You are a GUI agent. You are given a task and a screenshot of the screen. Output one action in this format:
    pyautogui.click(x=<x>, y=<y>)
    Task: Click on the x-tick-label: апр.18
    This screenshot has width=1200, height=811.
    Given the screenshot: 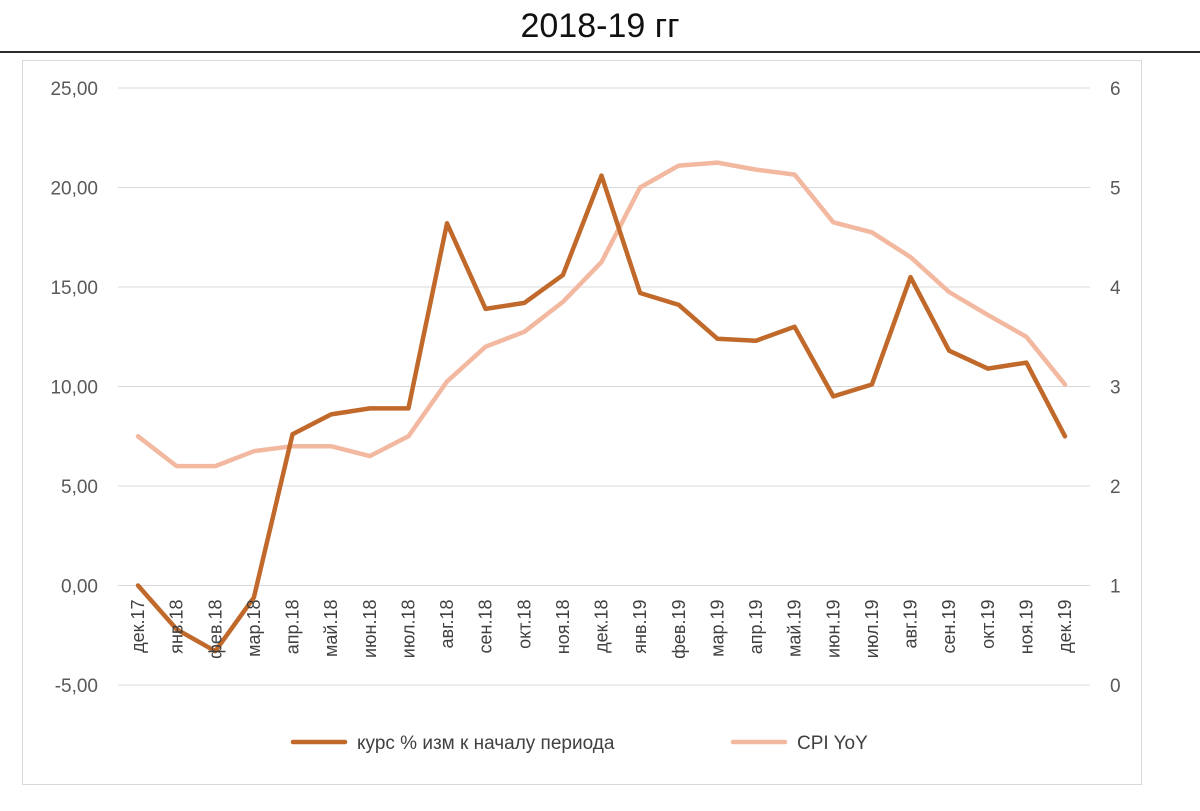 What is the action you would take?
    pyautogui.click(x=293, y=627)
    